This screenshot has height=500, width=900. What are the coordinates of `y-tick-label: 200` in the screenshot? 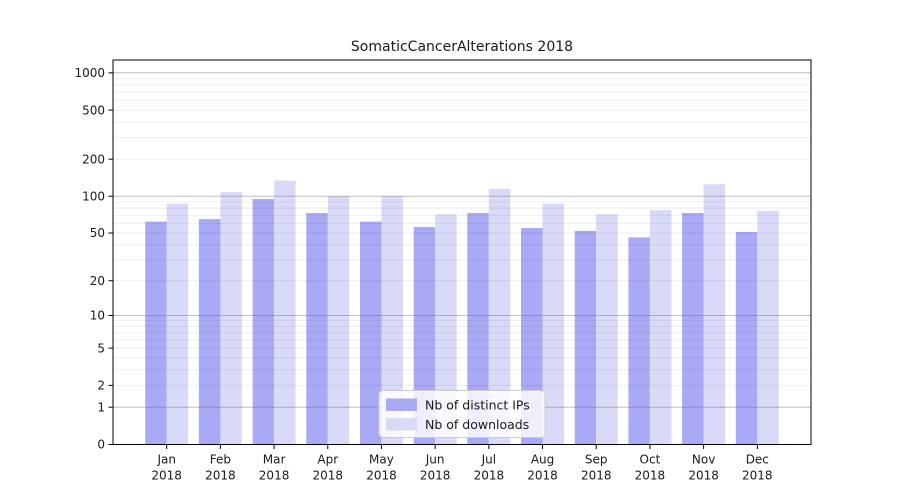 It's located at (93, 159).